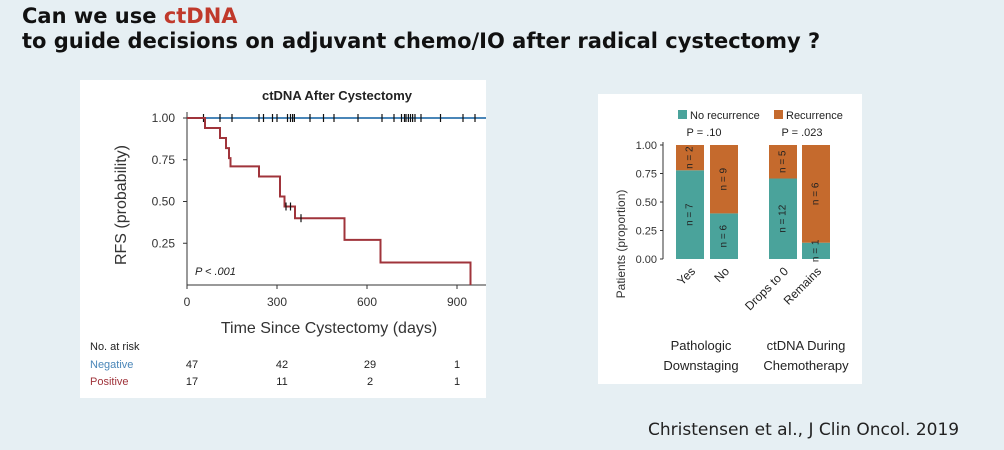  I want to click on risk-value-negative: 47, so click(192, 365).